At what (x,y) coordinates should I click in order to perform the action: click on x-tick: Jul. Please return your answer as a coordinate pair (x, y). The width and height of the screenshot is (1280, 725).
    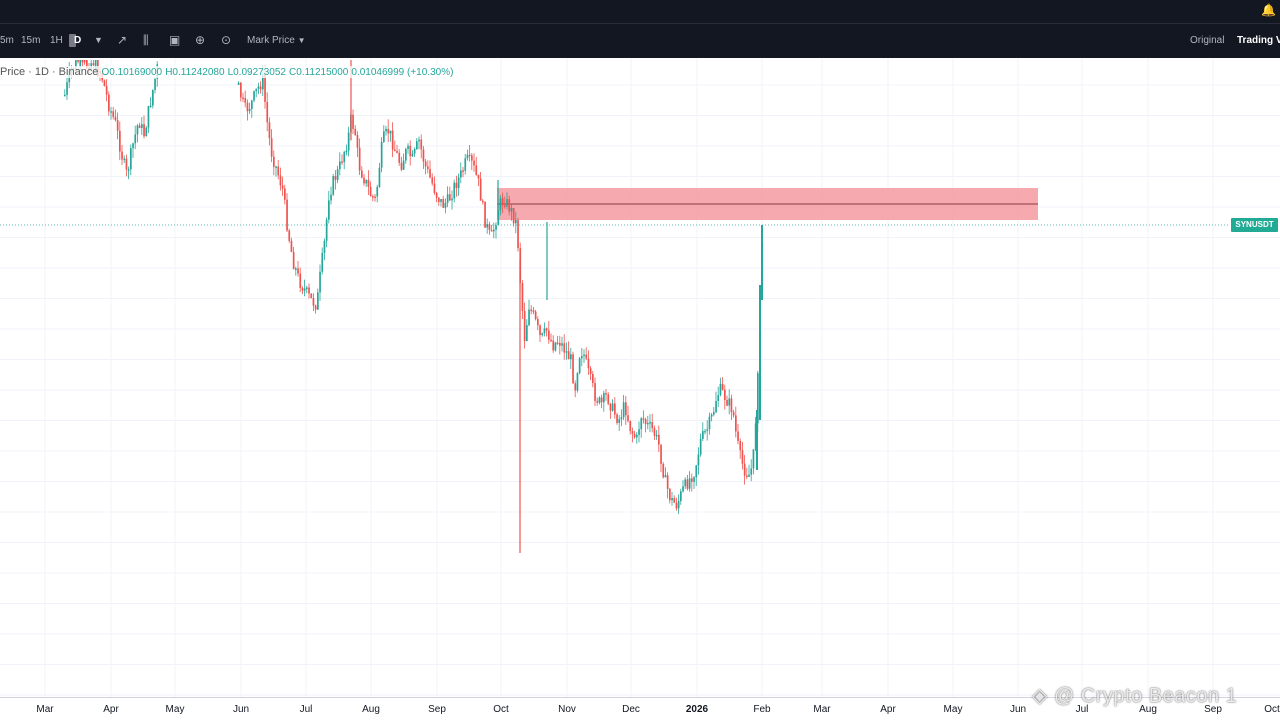
    Looking at the image, I should click on (306, 709).